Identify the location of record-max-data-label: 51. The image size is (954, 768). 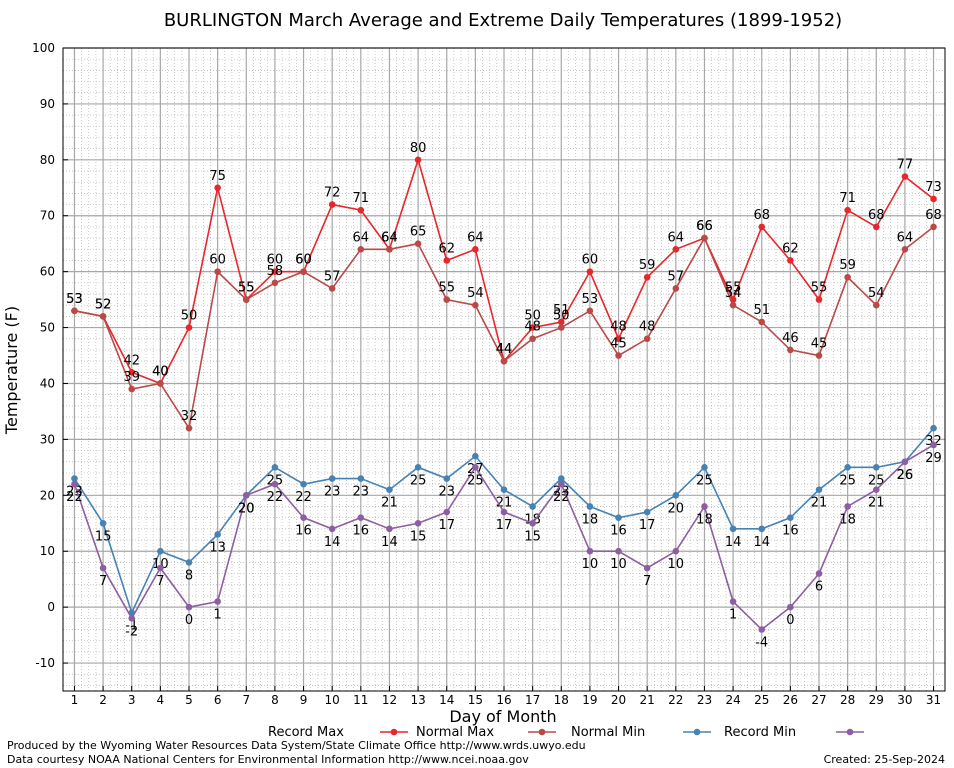
(561, 310).